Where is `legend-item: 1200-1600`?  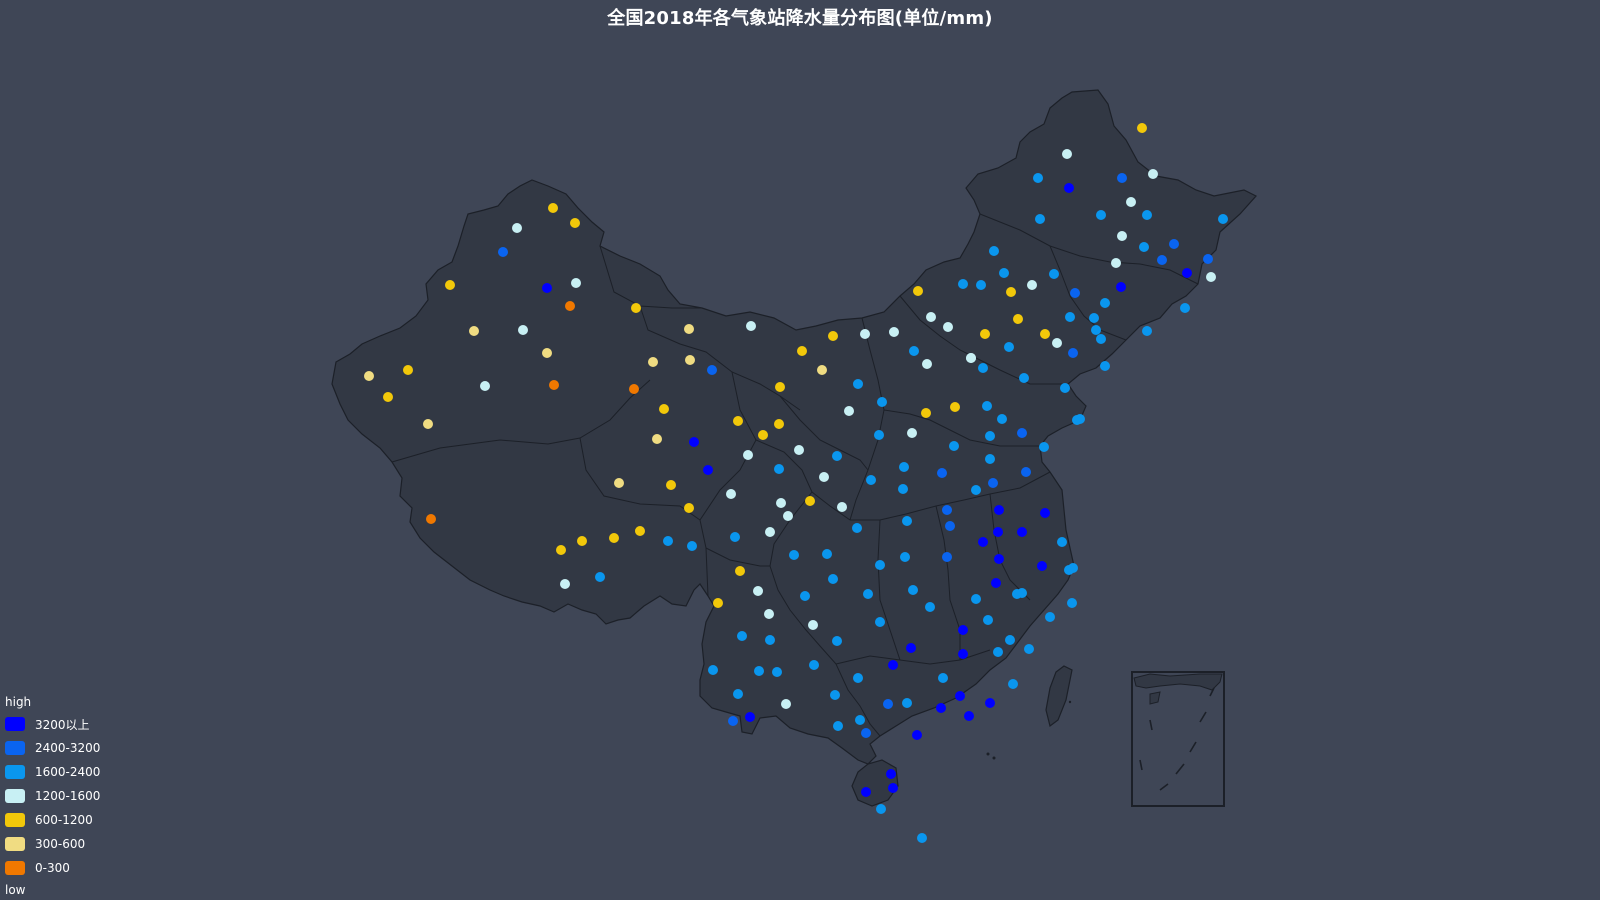 legend-item: 1200-1600 is located at coordinates (52, 796).